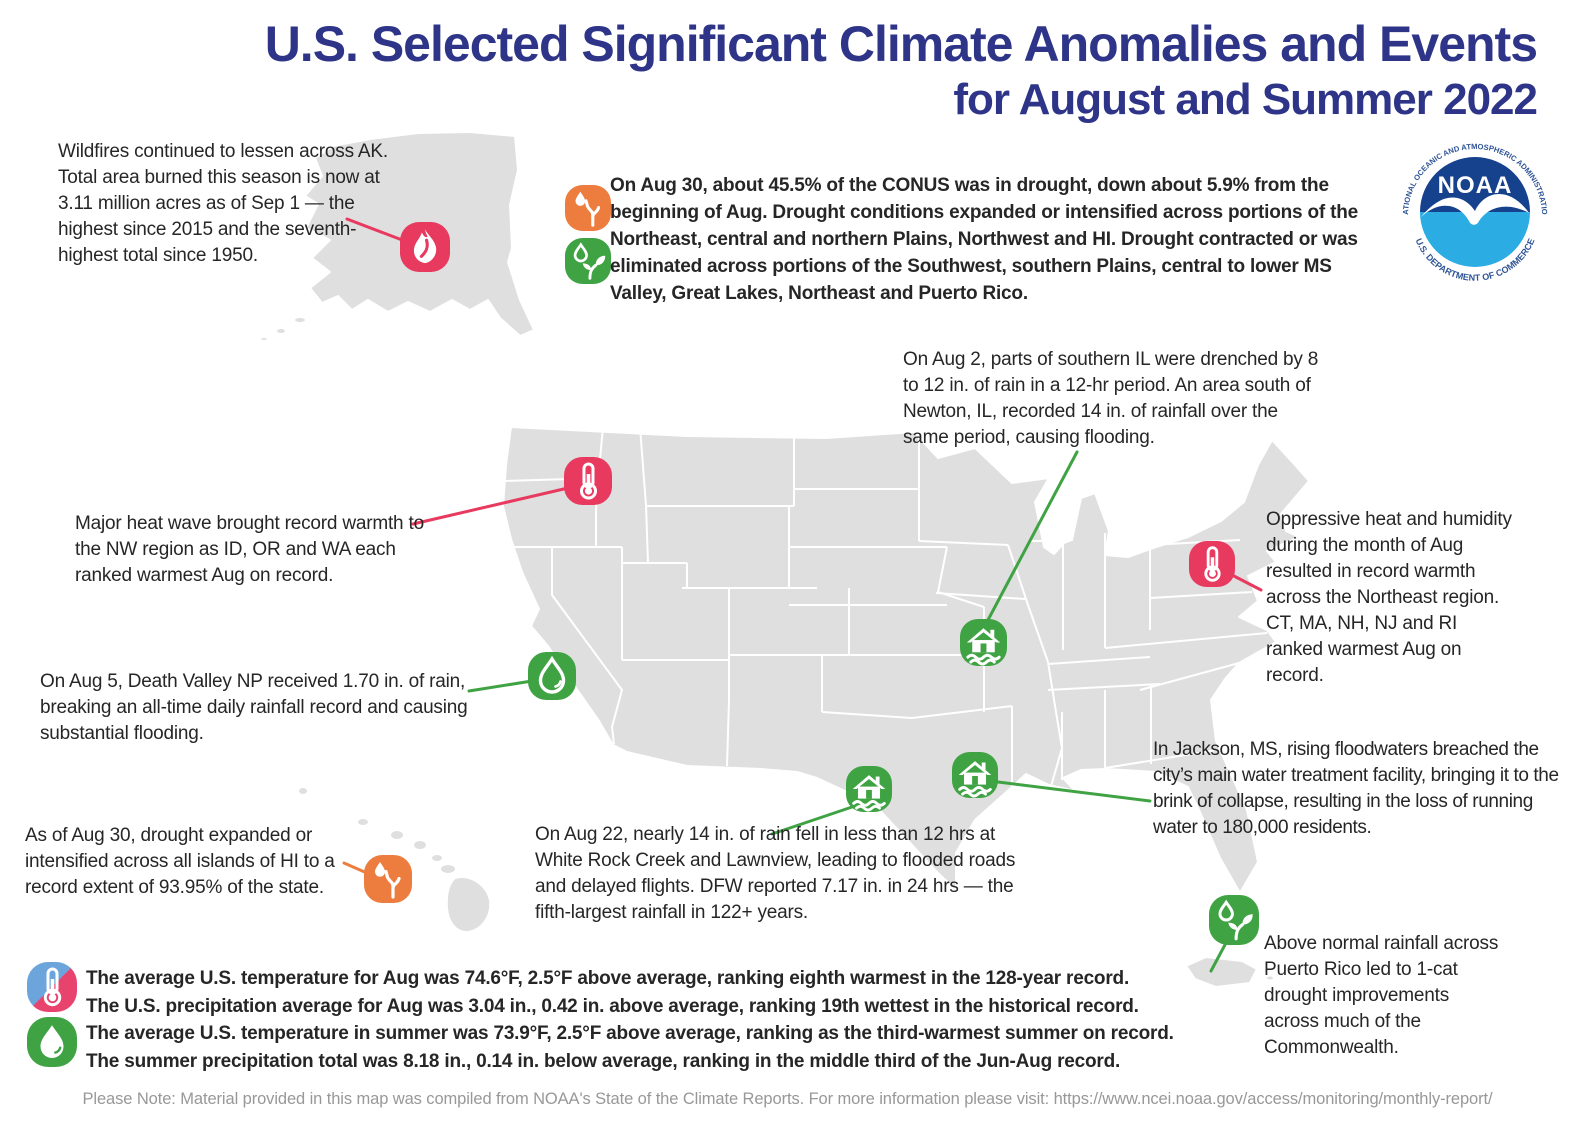 This screenshot has width=1575, height=1125. I want to click on leader-line-ne, so click(1246, 582).